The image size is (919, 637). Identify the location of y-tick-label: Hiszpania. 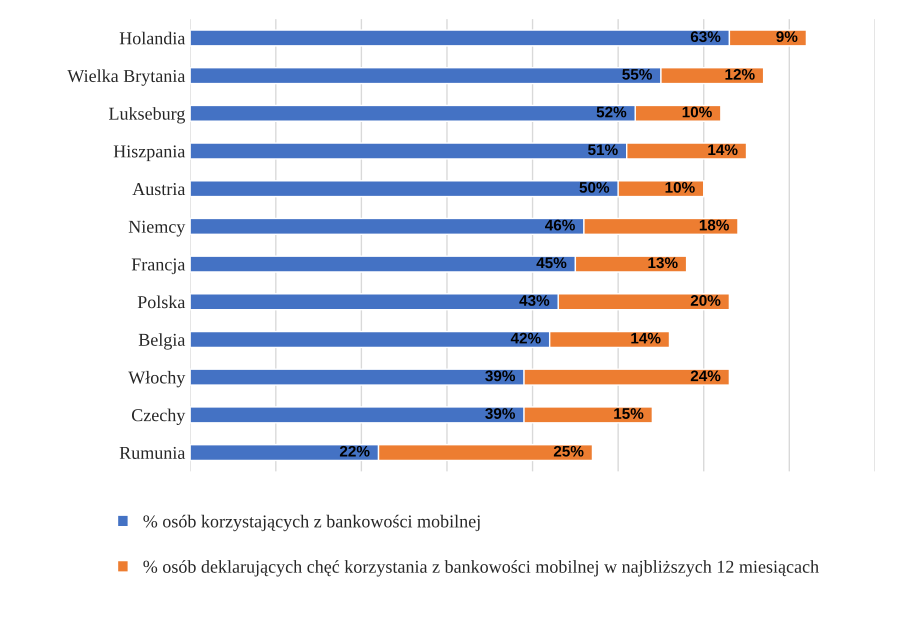
(150, 153).